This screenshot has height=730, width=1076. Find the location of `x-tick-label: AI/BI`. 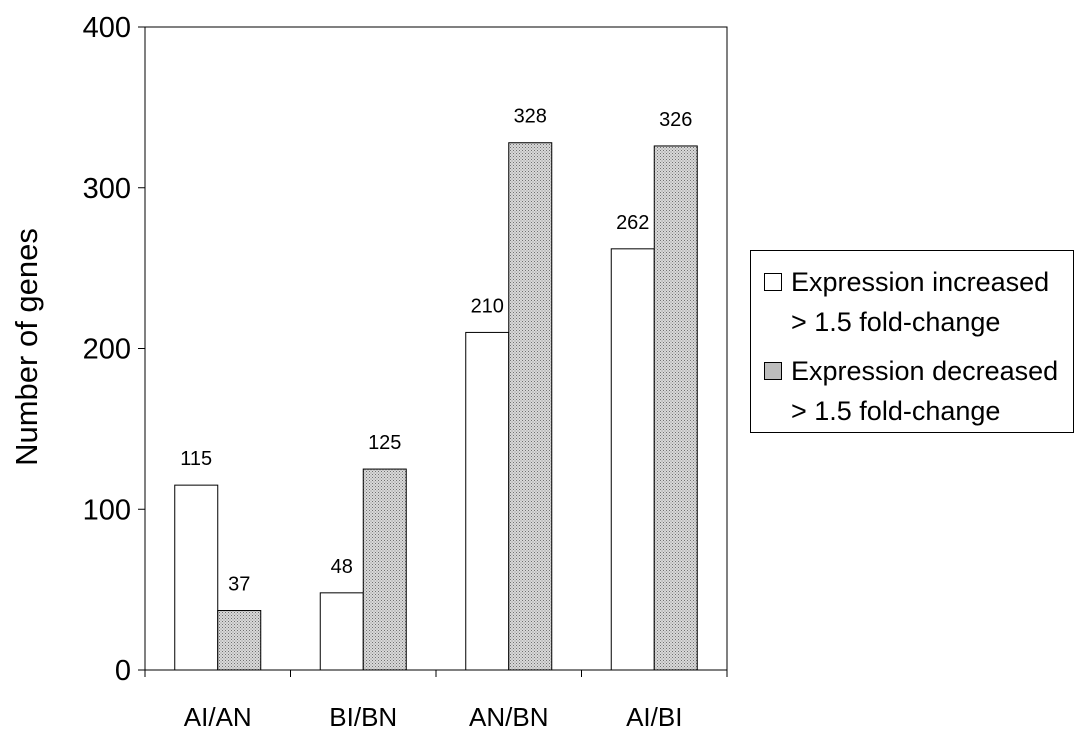

x-tick-label: AI/BI is located at coordinates (654, 716).